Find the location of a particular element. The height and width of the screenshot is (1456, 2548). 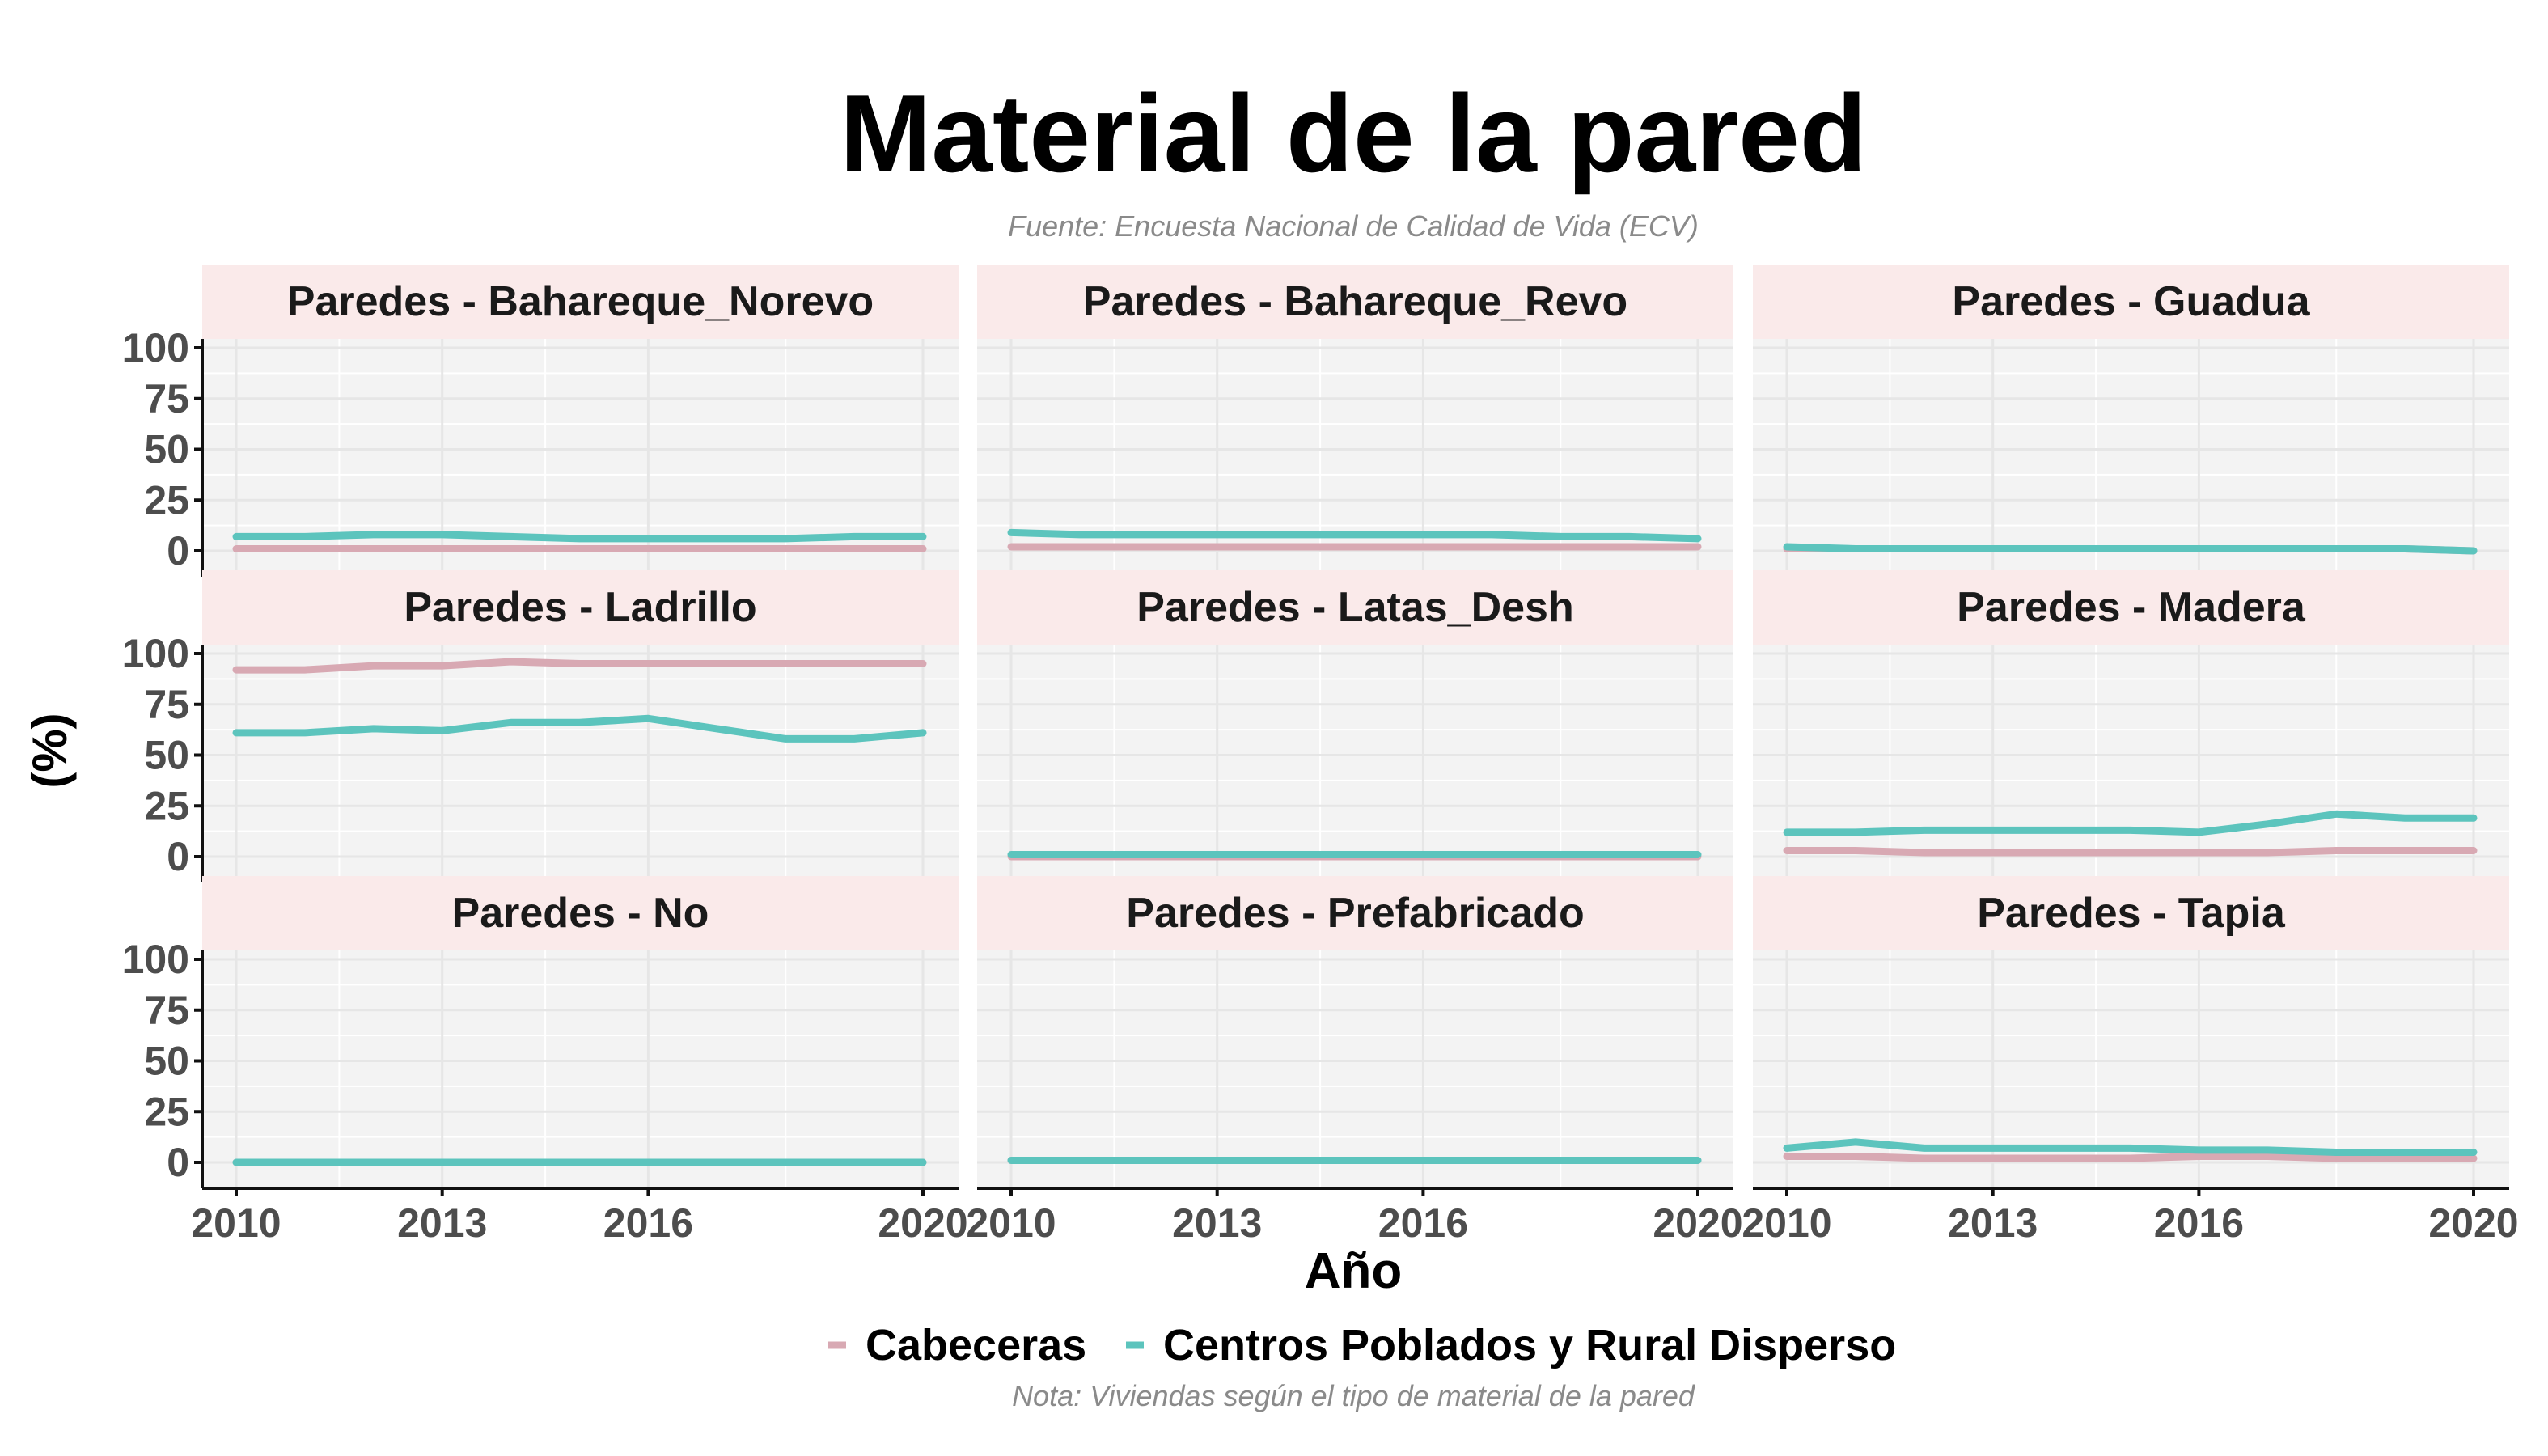

panel-title: Paredes - Tapia is located at coordinates (2131, 913).